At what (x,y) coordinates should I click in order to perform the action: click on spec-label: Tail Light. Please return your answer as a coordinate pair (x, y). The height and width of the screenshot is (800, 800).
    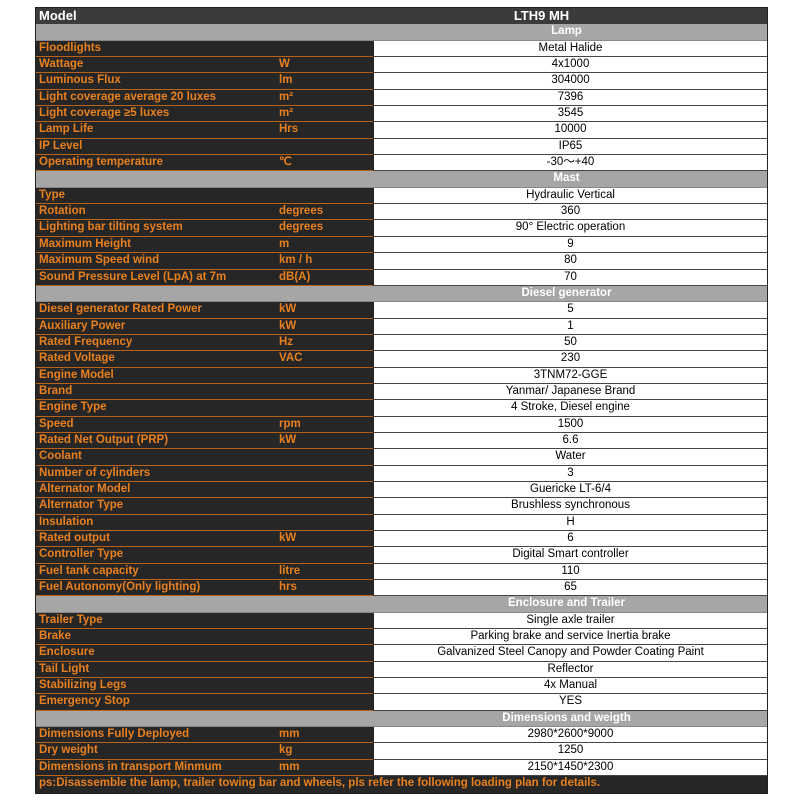
    Looking at the image, I should click on (156, 670).